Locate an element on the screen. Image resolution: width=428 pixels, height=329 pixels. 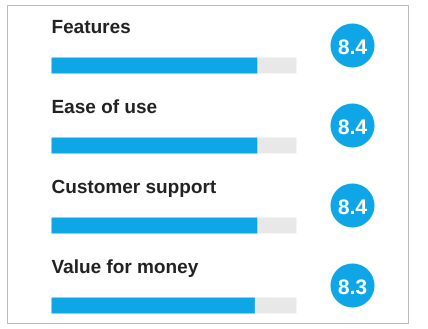
y-tick-label: Value for money is located at coordinates (125, 267).